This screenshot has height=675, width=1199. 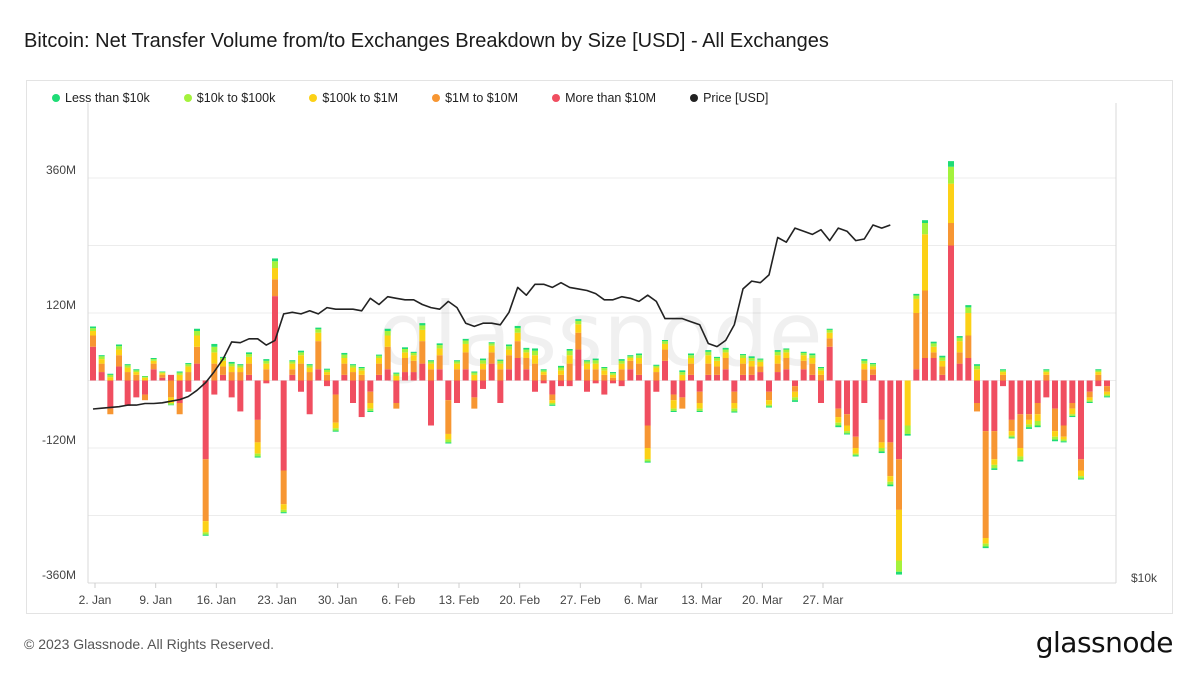 I want to click on x-tick-label: 2. Jan, so click(x=95, y=600).